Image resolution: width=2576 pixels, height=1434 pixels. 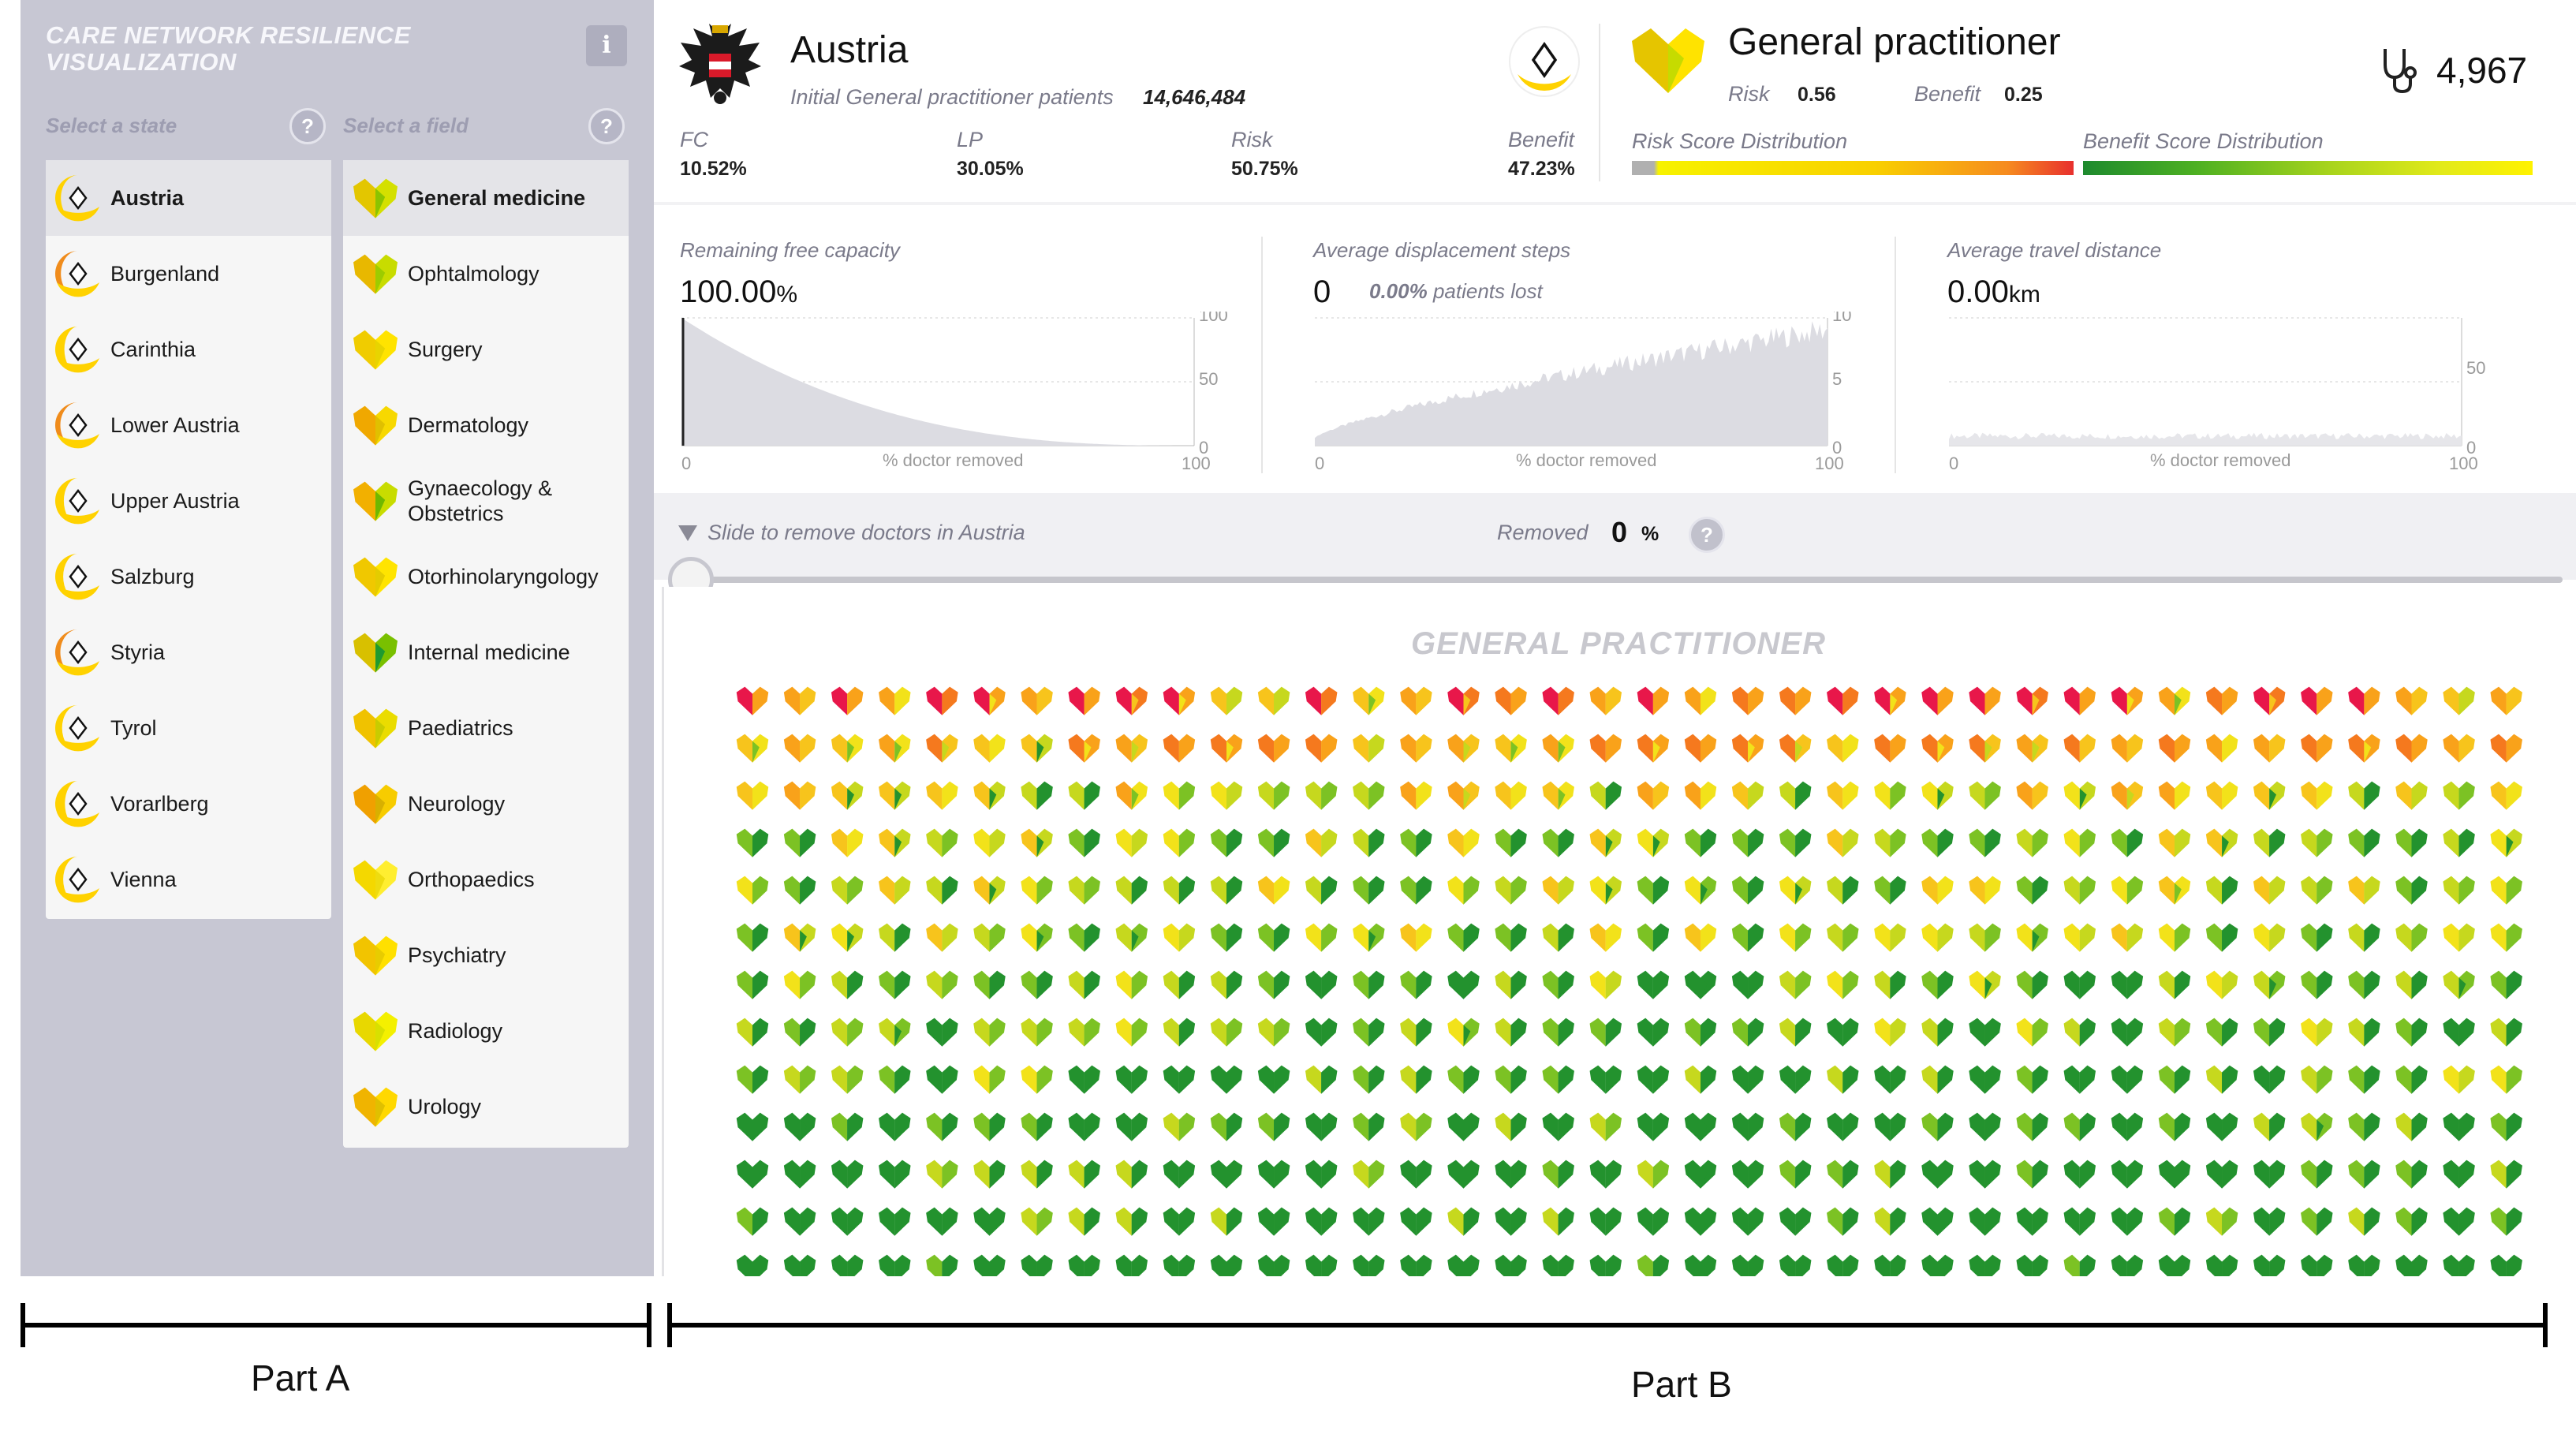 What do you see at coordinates (606, 45) in the screenshot?
I see `info-button: i` at bounding box center [606, 45].